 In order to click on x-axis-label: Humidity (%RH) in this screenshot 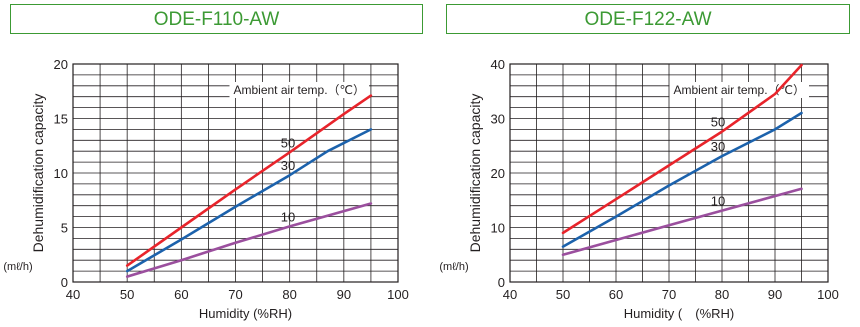, I will do `click(245, 313)`.